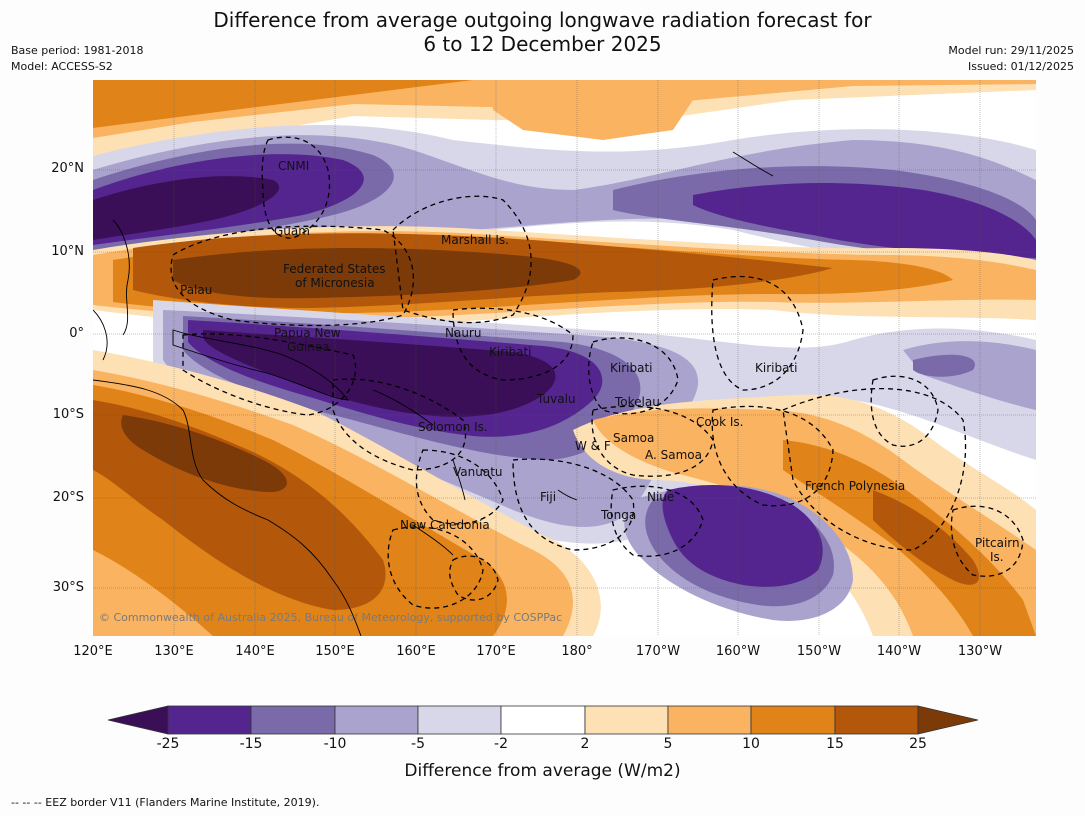 The image size is (1085, 816). What do you see at coordinates (379, 373) in the screenshot?
I see `field-south-darkest` at bounding box center [379, 373].